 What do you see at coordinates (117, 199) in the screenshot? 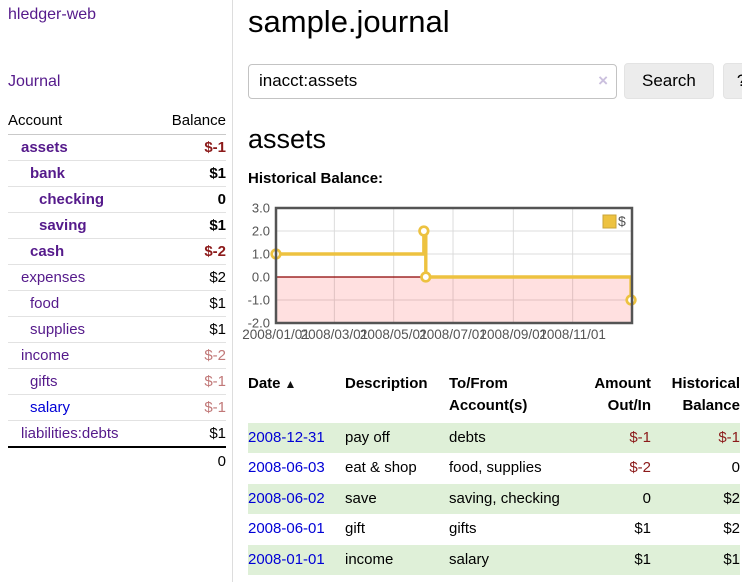
I see `account-row: checking 0` at bounding box center [117, 199].